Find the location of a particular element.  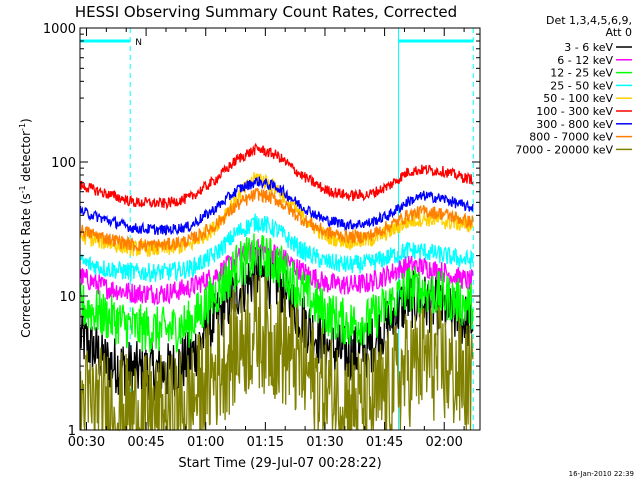

x-tick-label: 02:00 is located at coordinates (443, 442).